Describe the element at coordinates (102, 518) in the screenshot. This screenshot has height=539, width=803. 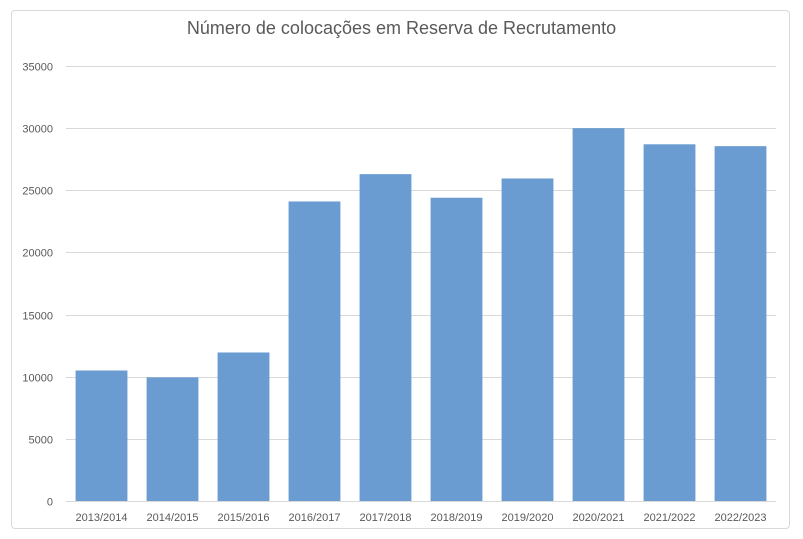
I see `x-tick-label: 2013/2014` at that location.